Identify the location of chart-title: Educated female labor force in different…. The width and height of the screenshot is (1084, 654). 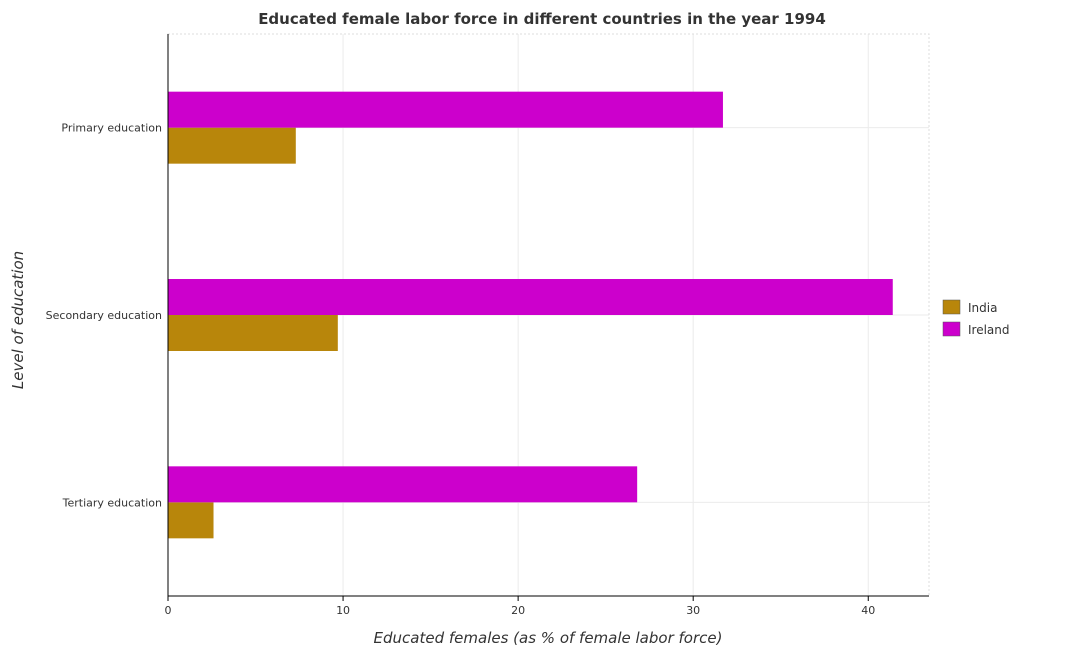
(542, 19).